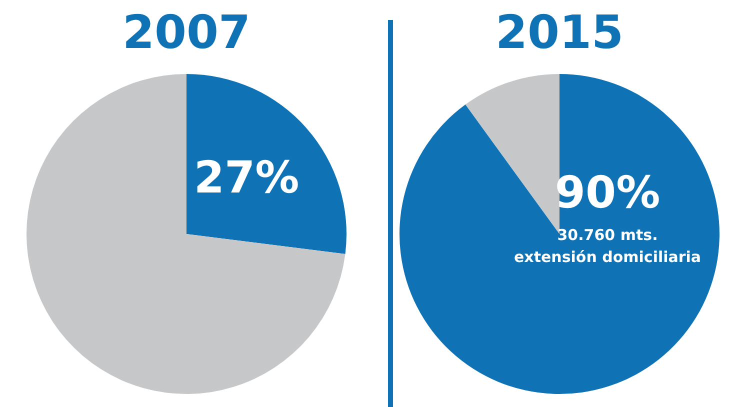 This screenshot has height=407, width=746. I want to click on chart-title: 2007, so click(186, 32).